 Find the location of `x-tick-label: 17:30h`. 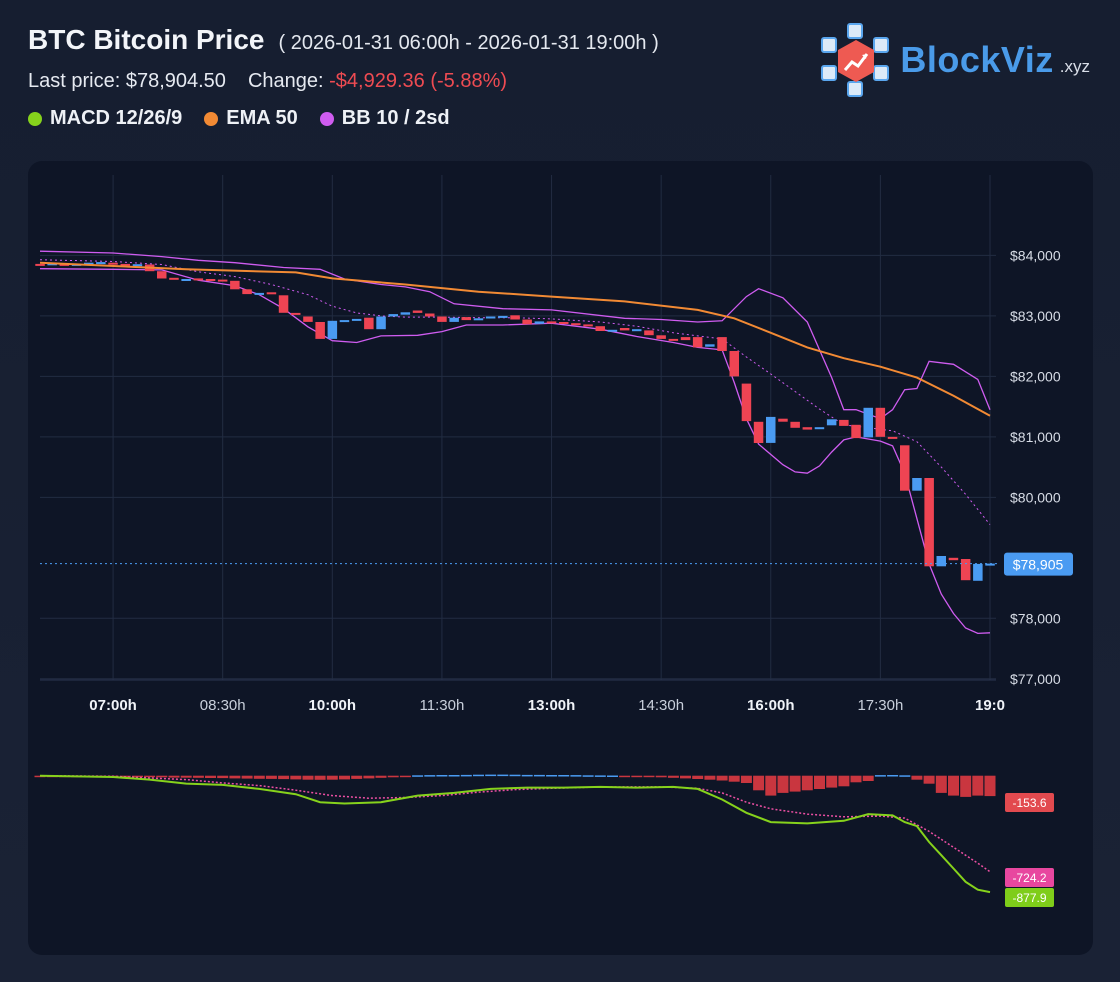

x-tick-label: 17:30h is located at coordinates (880, 705).